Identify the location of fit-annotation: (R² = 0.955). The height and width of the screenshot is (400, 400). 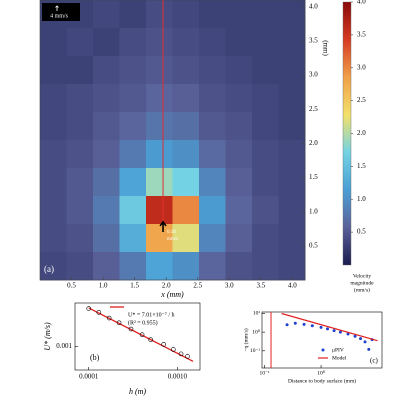
(143, 322).